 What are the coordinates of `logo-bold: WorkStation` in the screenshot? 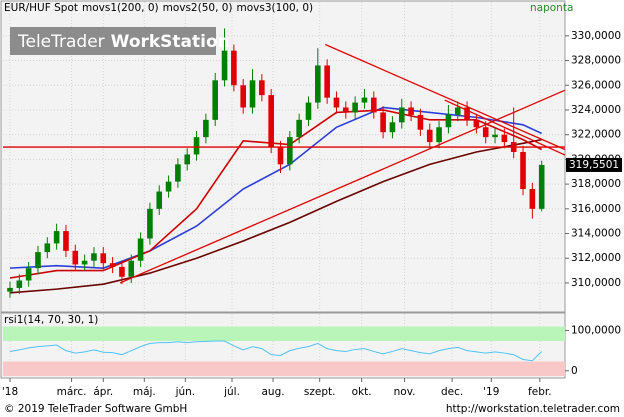 It's located at (170, 42).